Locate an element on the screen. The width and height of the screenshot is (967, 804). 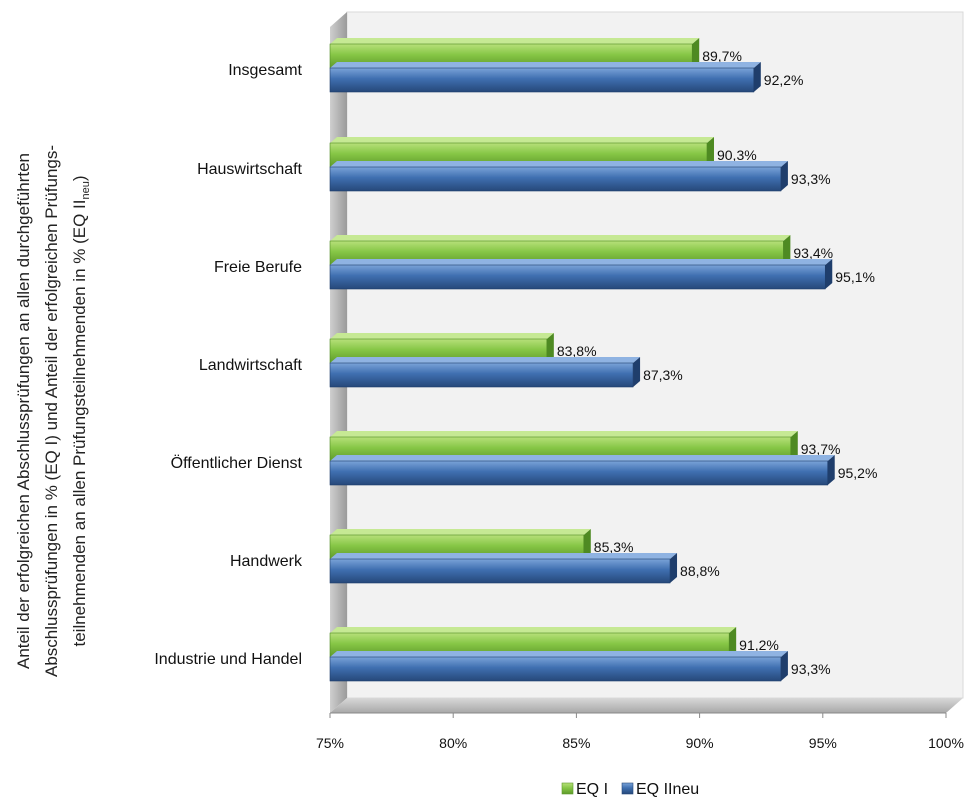
x-tick-label-5: 100% is located at coordinates (946, 743).